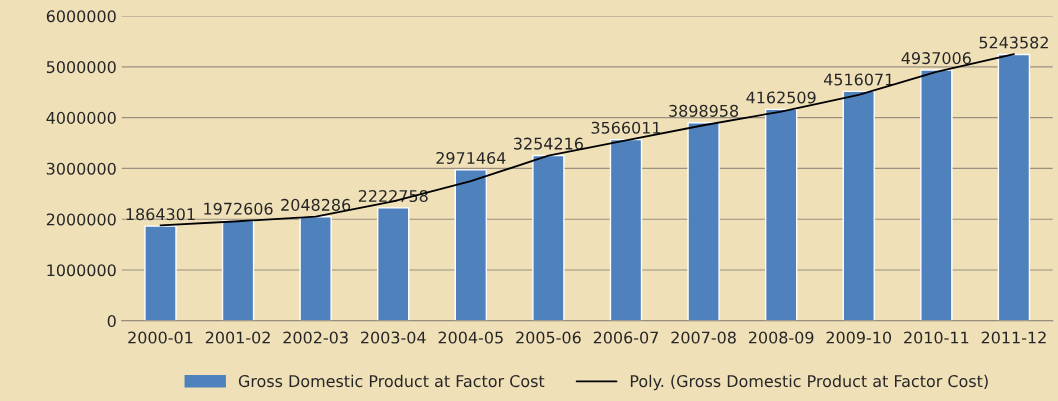 This screenshot has height=401, width=1058. Describe the element at coordinates (160, 337) in the screenshot. I see `x-tick-label: 2000-01` at that location.